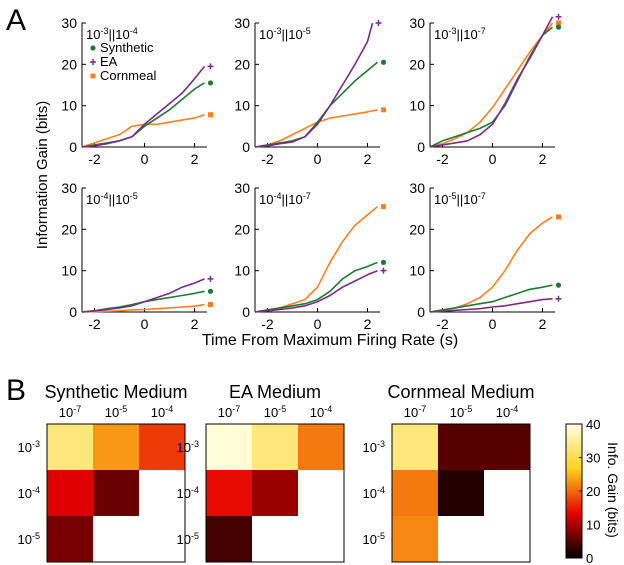 The width and height of the screenshot is (624, 565). I want to click on colorbar: 0 10 20 30 40 Info. Gain (bits), so click(593, 491).